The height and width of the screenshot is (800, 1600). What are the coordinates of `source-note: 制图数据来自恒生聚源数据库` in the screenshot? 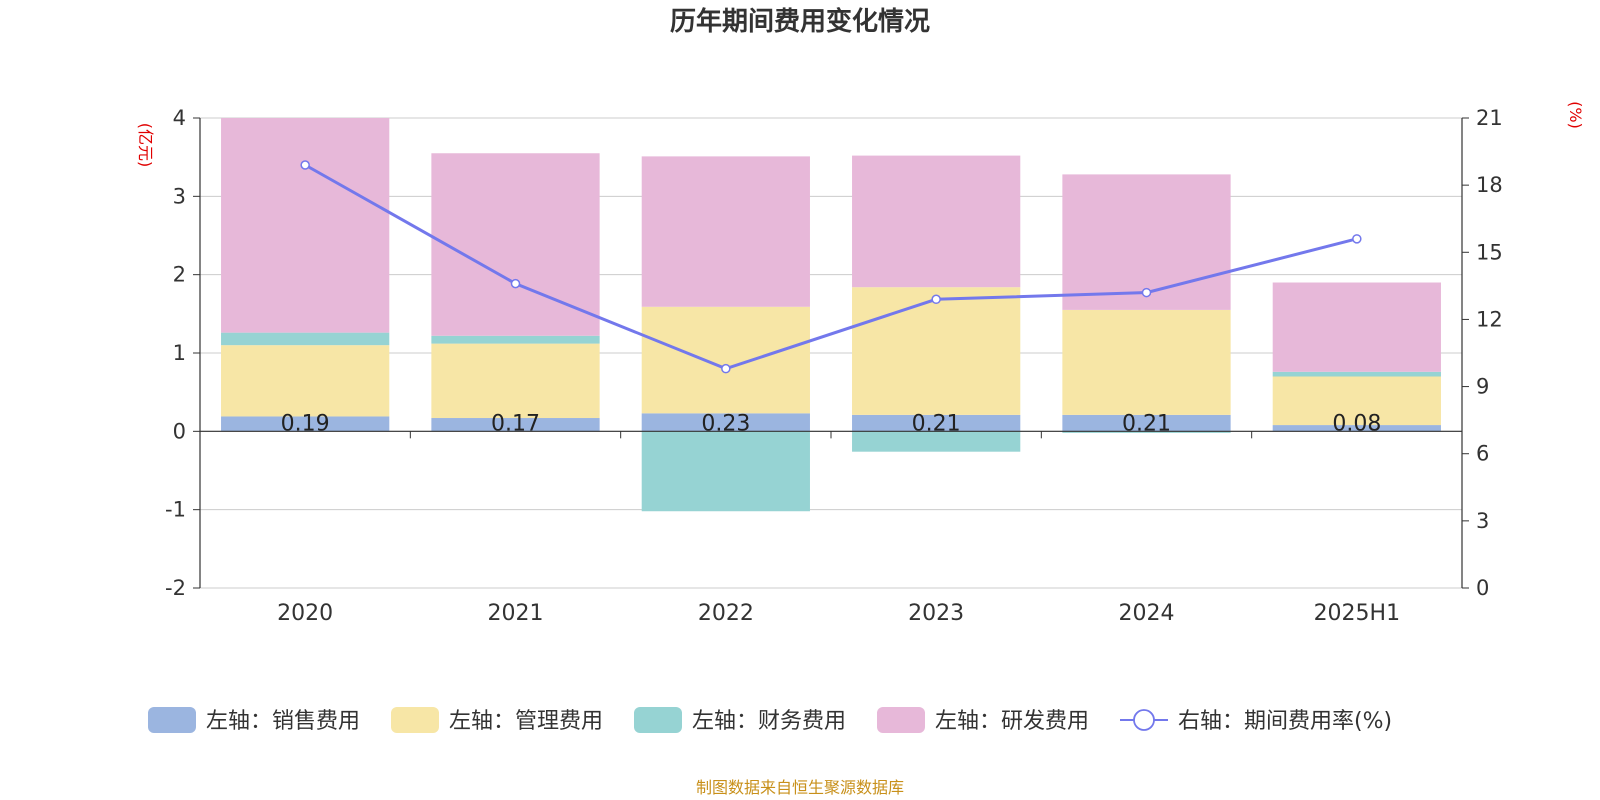 It's located at (800, 787).